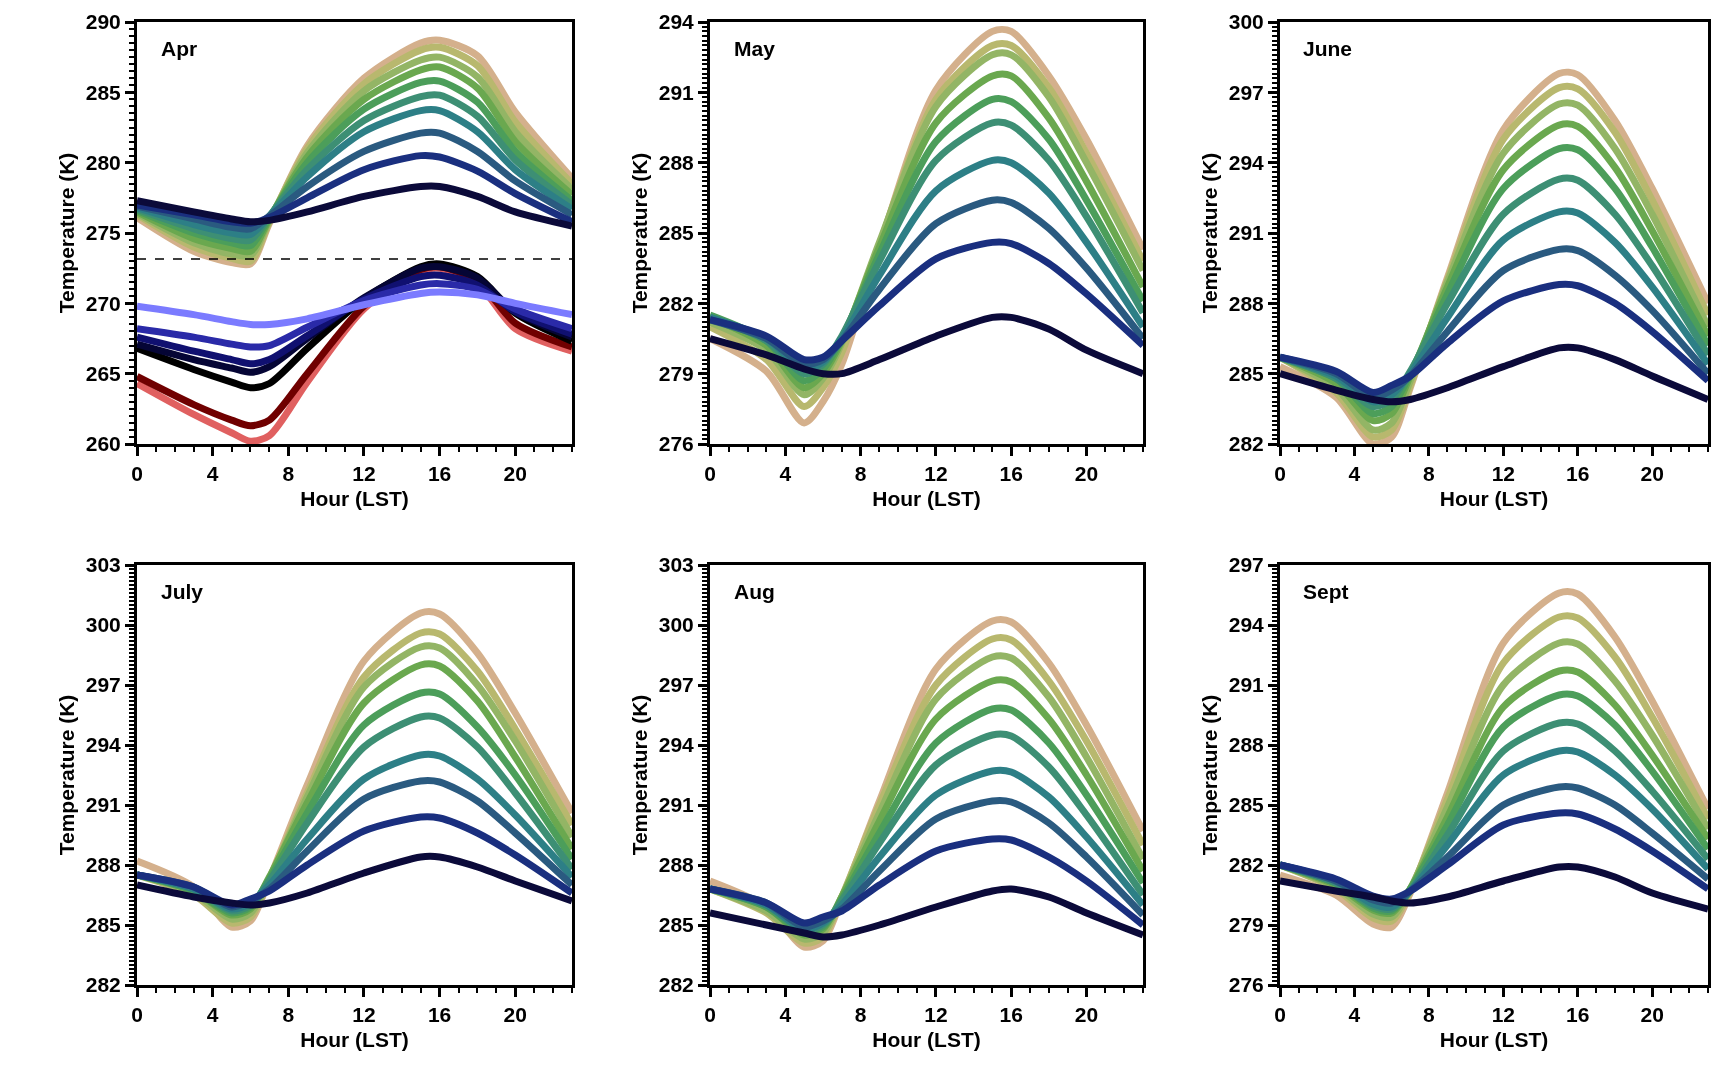  What do you see at coordinates (103, 374) in the screenshot?
I see `y-tick-label: 265` at bounding box center [103, 374].